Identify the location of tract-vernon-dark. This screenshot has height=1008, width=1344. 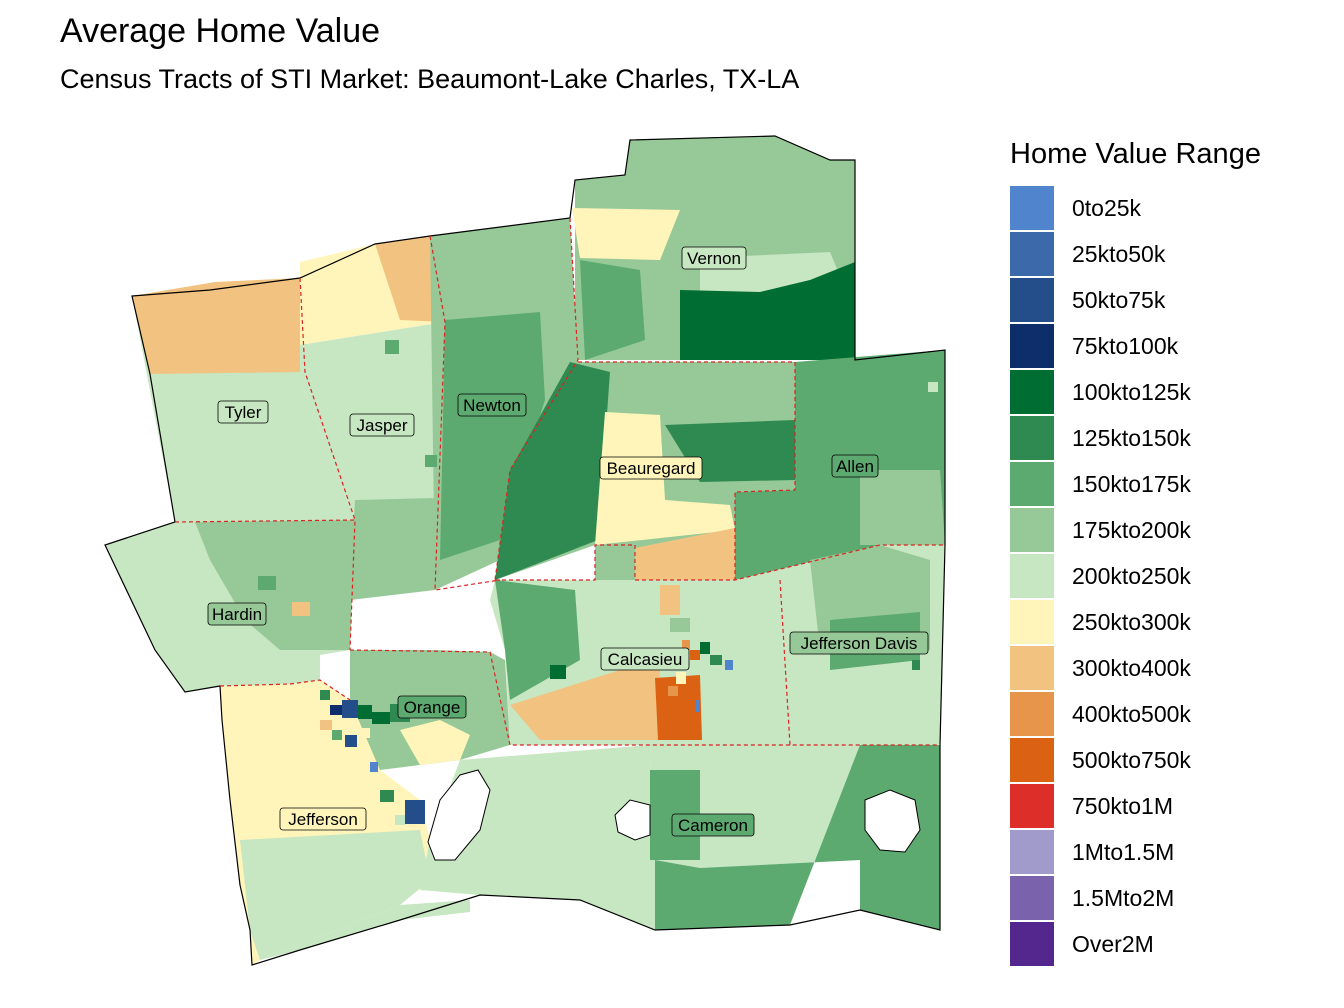
(767, 311).